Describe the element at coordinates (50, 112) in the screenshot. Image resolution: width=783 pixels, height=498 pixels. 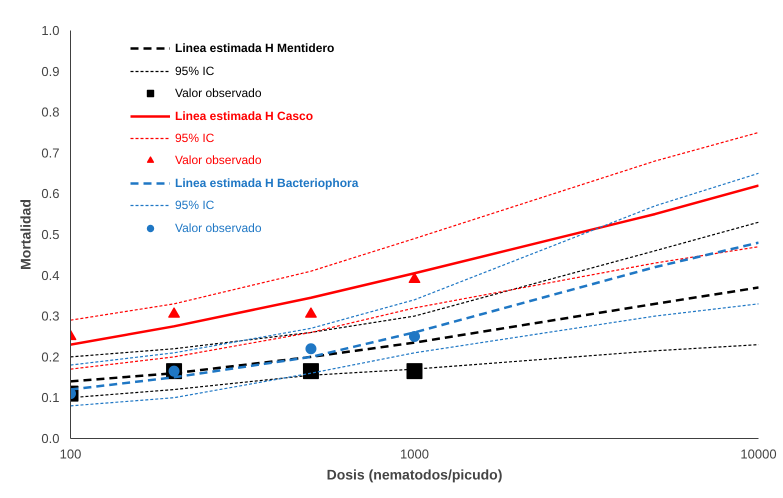
I see `y-tick-label: 0.8` at that location.